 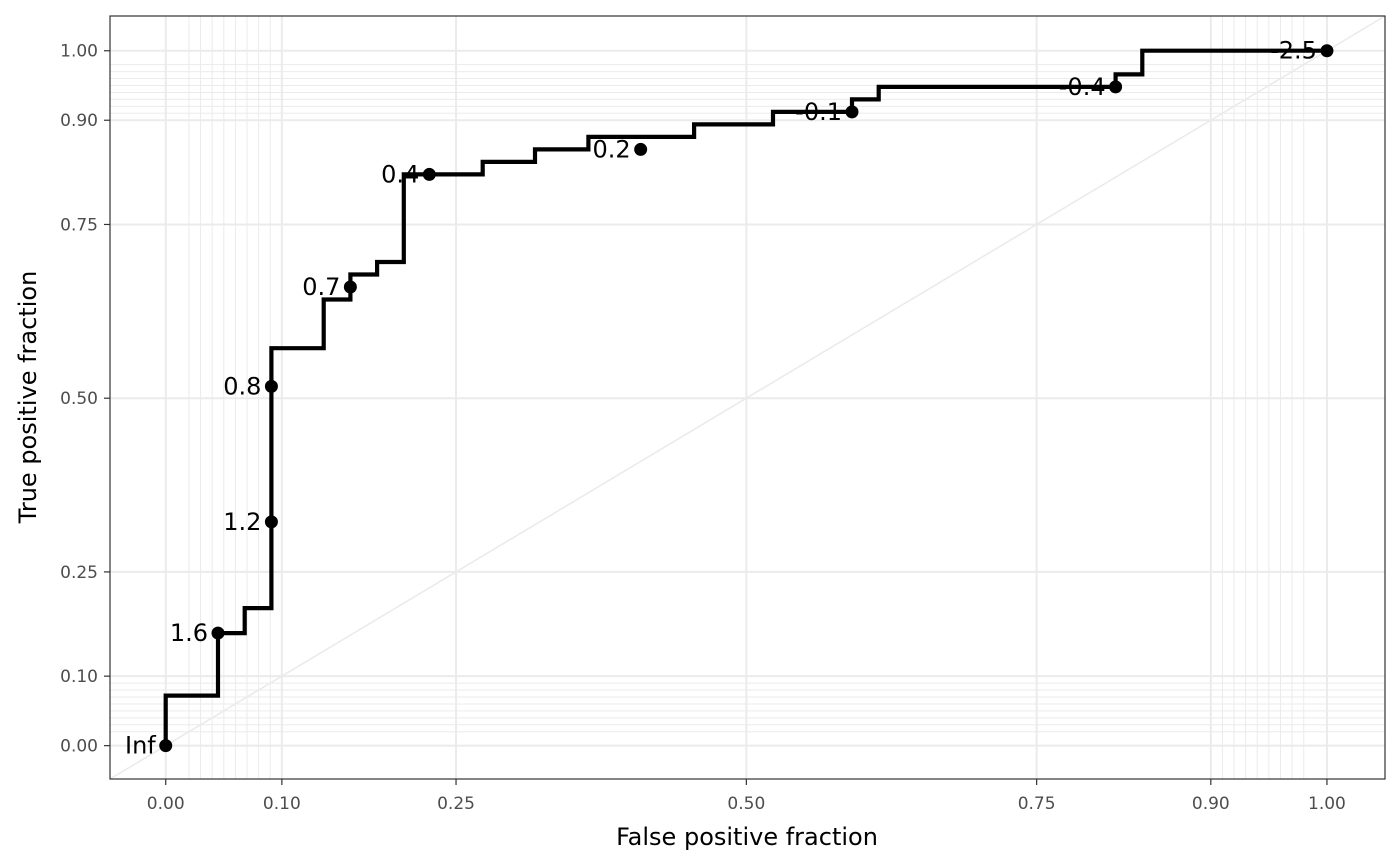 What do you see at coordinates (140, 746) in the screenshot?
I see `cutpoint-label: Inf` at bounding box center [140, 746].